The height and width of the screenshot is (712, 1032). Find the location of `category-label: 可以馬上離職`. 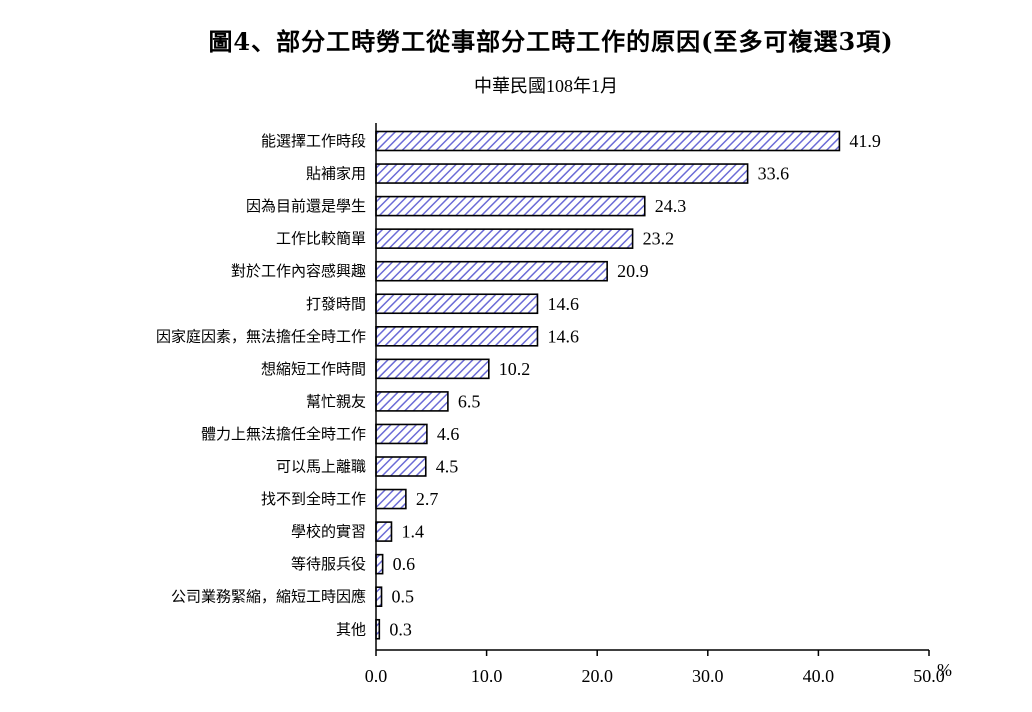

category-label: 可以馬上離職 is located at coordinates (321, 467).